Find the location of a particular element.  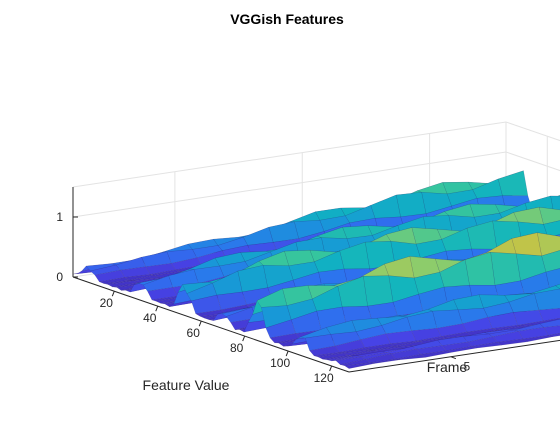

z-tick-label: 0 is located at coordinates (59, 277).